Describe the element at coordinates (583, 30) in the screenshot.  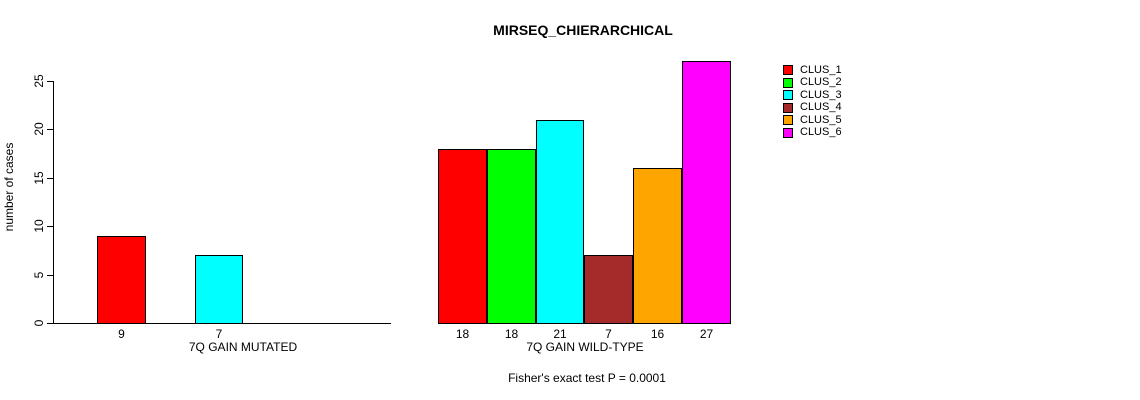
I see `chart-title: MIRSEQ_CHIERARCHICAL` at that location.